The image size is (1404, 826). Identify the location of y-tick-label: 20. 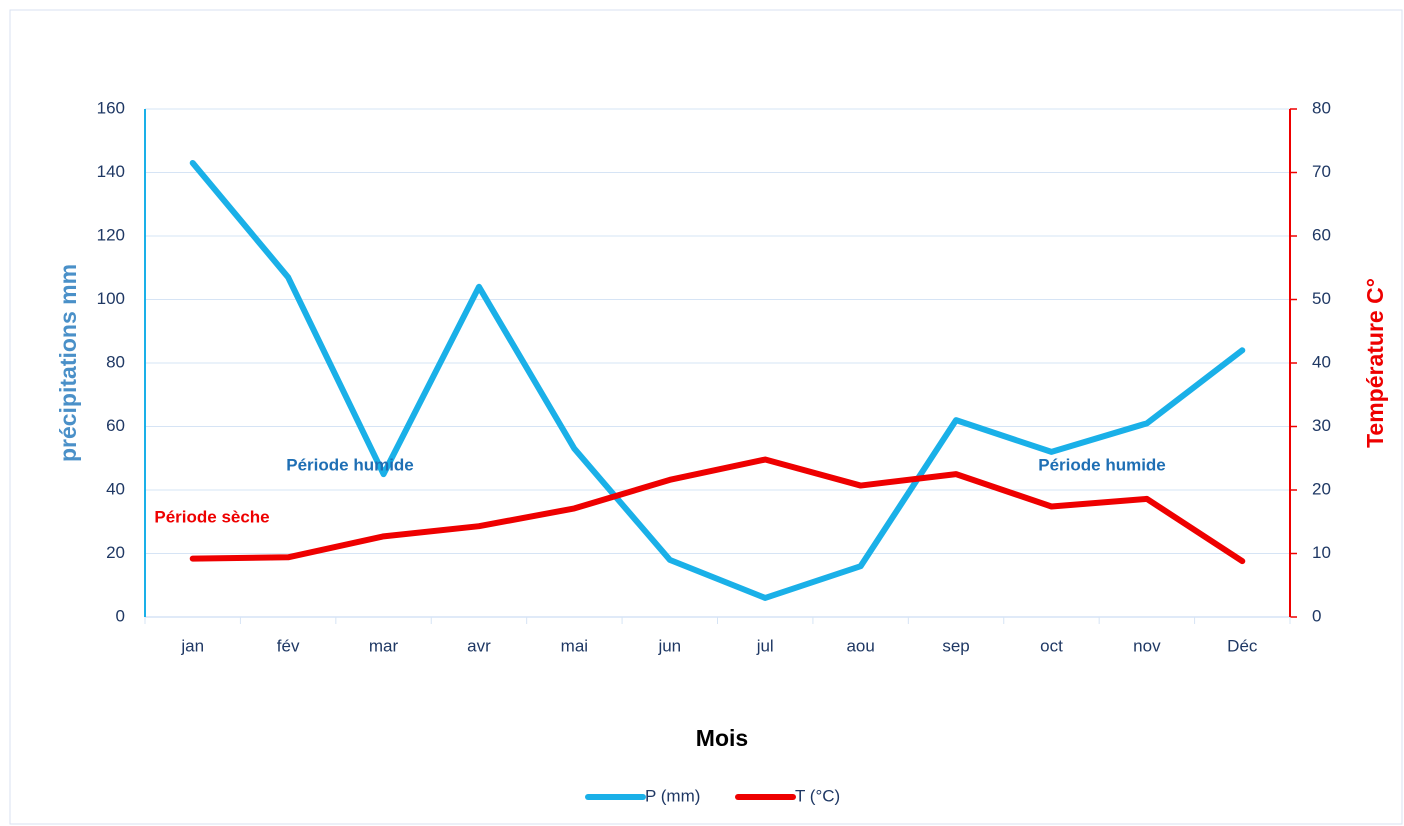
(115, 552).